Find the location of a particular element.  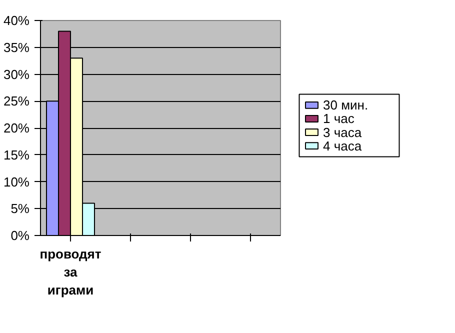

y-tick-label: 40% is located at coordinates (16, 20).